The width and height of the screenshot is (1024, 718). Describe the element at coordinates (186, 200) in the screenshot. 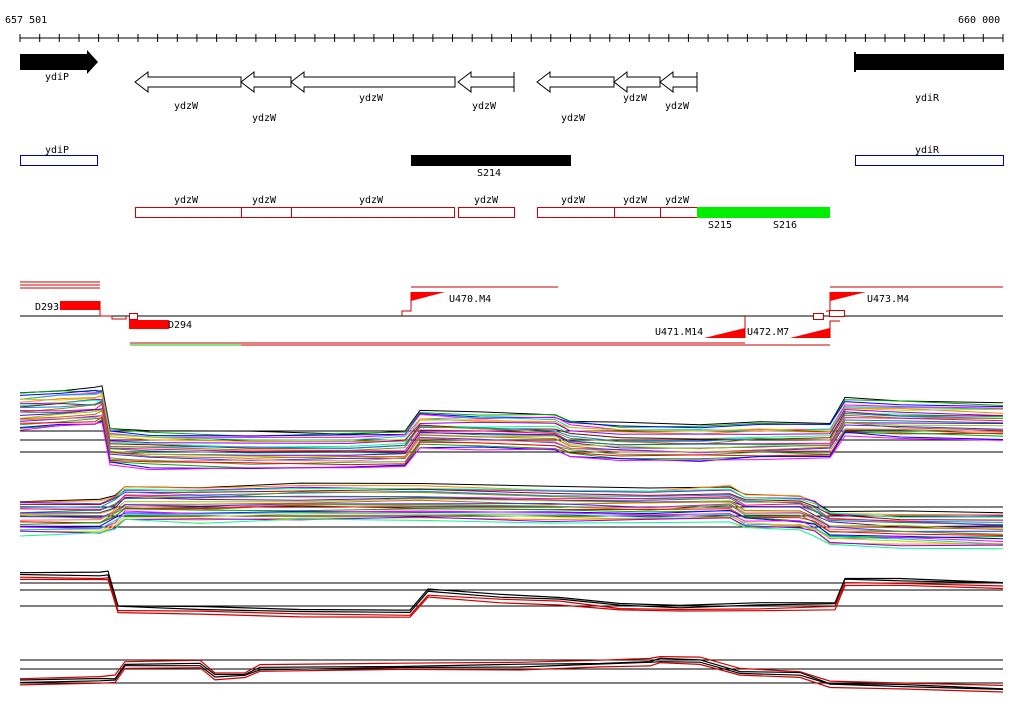

I see `annotation-label-ydzW-1: ydzW` at that location.